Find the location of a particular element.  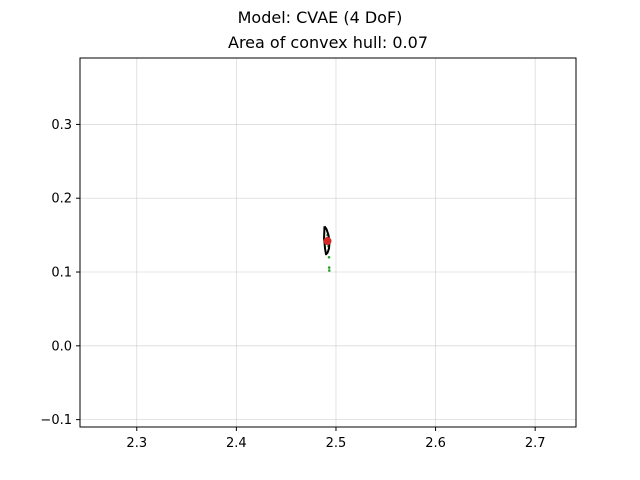

y-tick-label: 0.1 is located at coordinates (61, 273).